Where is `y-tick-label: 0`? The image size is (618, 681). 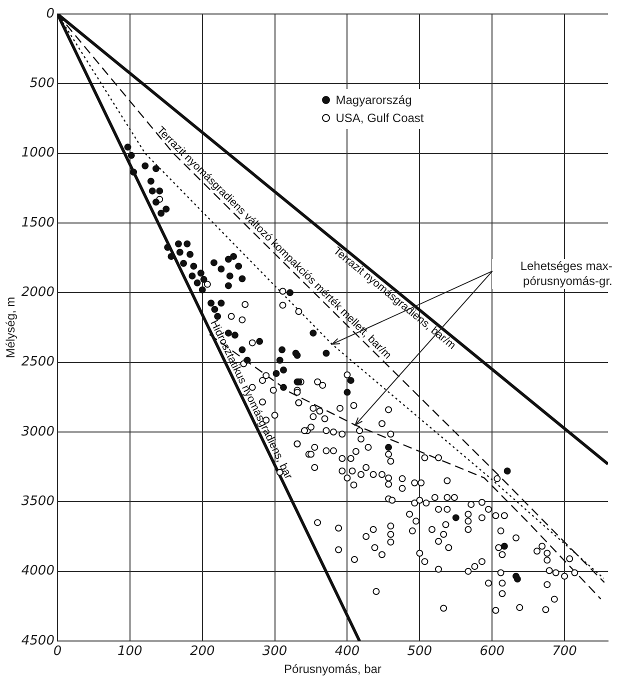 y-tick-label: 0 is located at coordinates (50, 14).